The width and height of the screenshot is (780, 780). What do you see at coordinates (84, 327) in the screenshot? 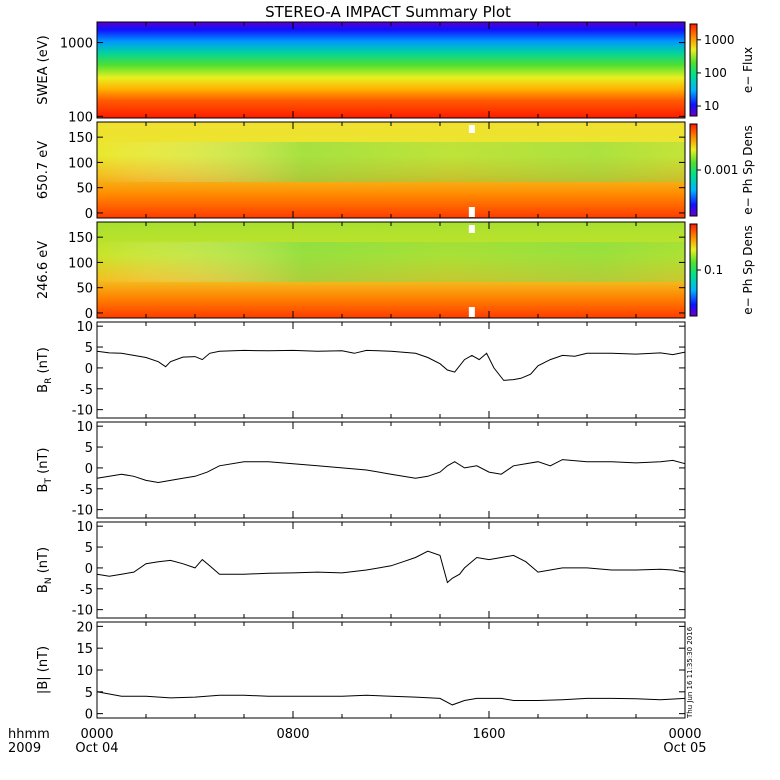
I see `y-tick-label-3-0: 10` at bounding box center [84, 327].